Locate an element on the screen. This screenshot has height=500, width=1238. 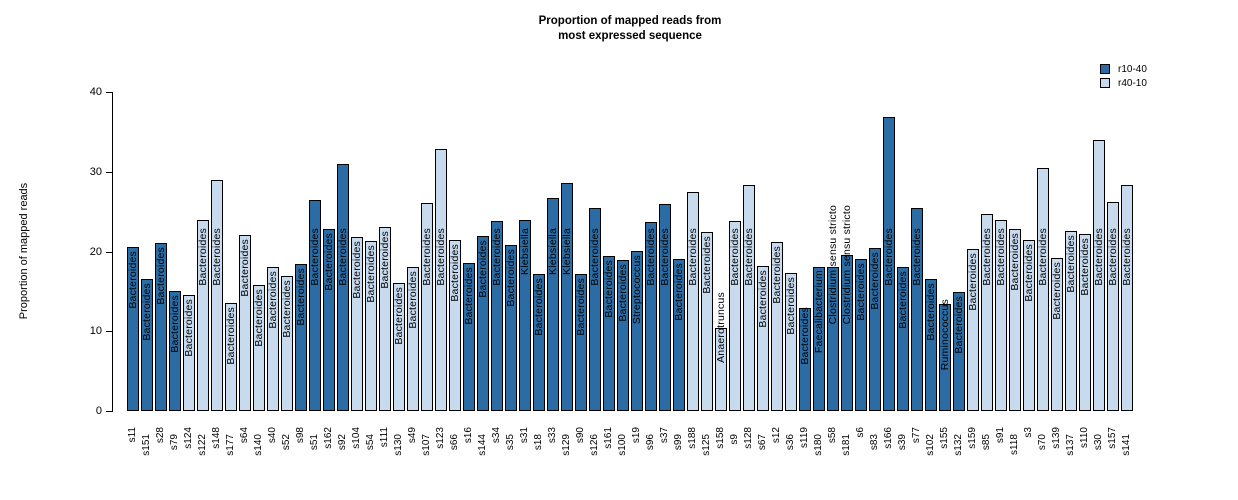
bar-genus-label: Streptococcus is located at coordinates (636, 289).